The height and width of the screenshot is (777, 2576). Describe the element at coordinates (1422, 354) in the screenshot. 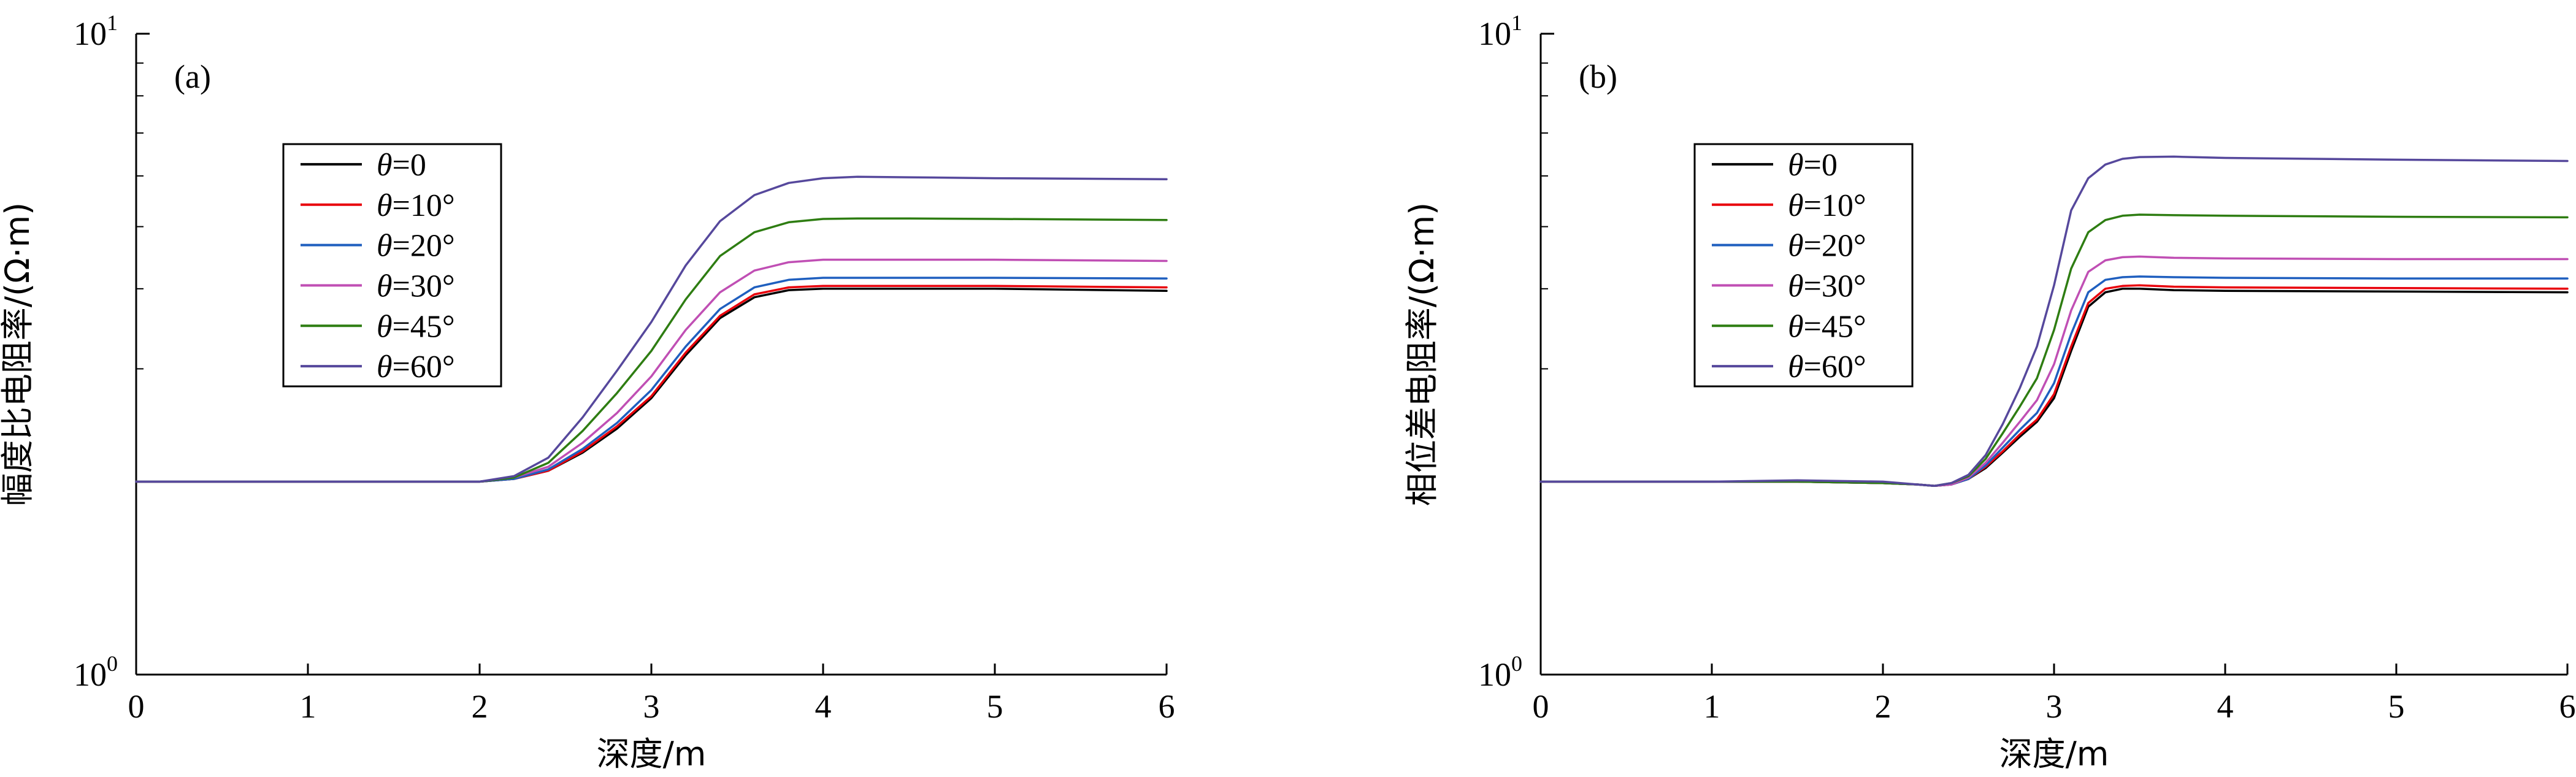

I see `y-axis-title: 相位差电阻率/(Ω·m)` at that location.